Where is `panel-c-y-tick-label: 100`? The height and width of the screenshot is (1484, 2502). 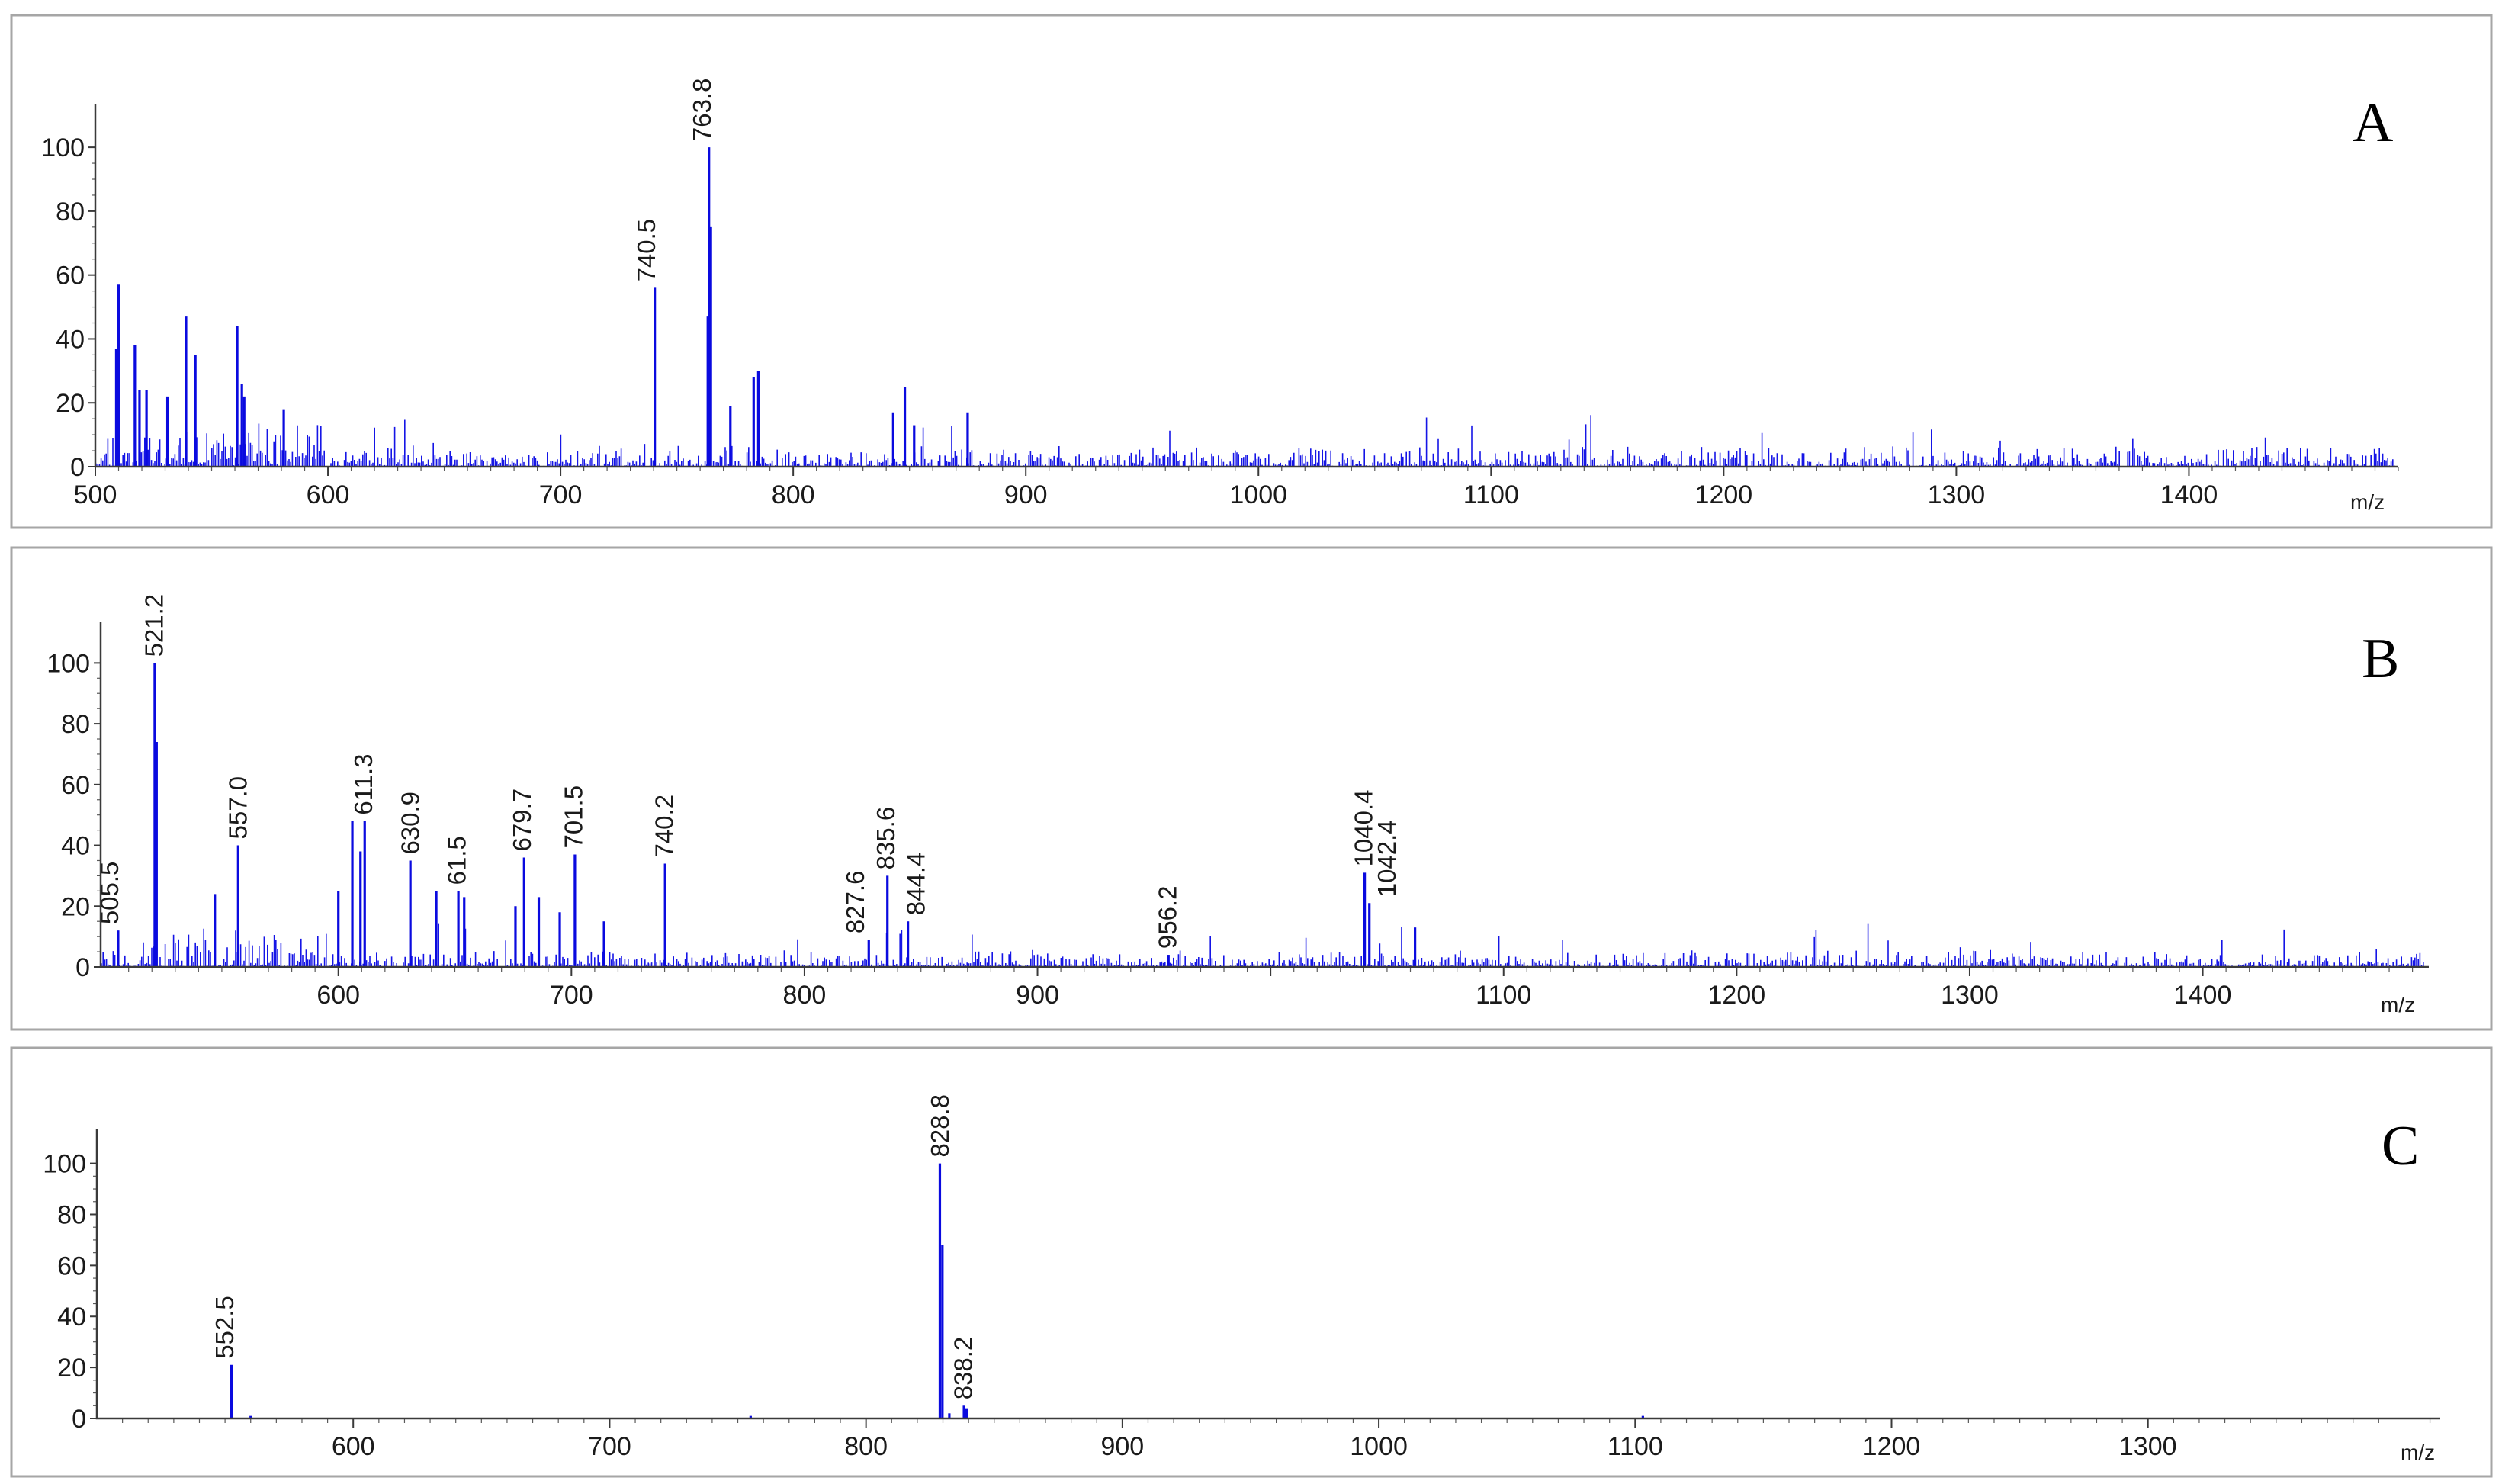 panel-c-y-tick-label: 100 is located at coordinates (64, 1164).